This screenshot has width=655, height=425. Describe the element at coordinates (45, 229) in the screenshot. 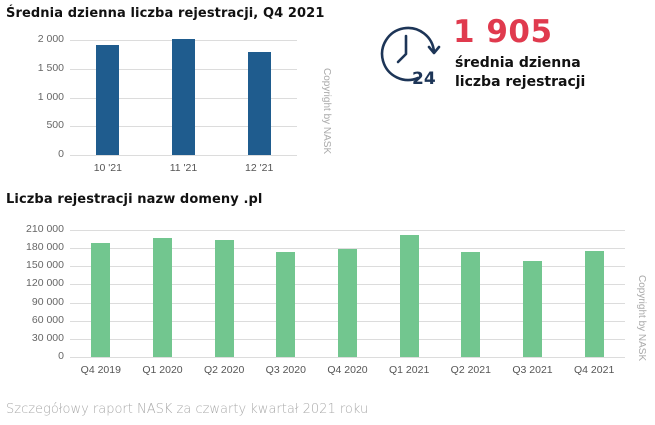

I see `y-tick-label: 210 000` at that location.